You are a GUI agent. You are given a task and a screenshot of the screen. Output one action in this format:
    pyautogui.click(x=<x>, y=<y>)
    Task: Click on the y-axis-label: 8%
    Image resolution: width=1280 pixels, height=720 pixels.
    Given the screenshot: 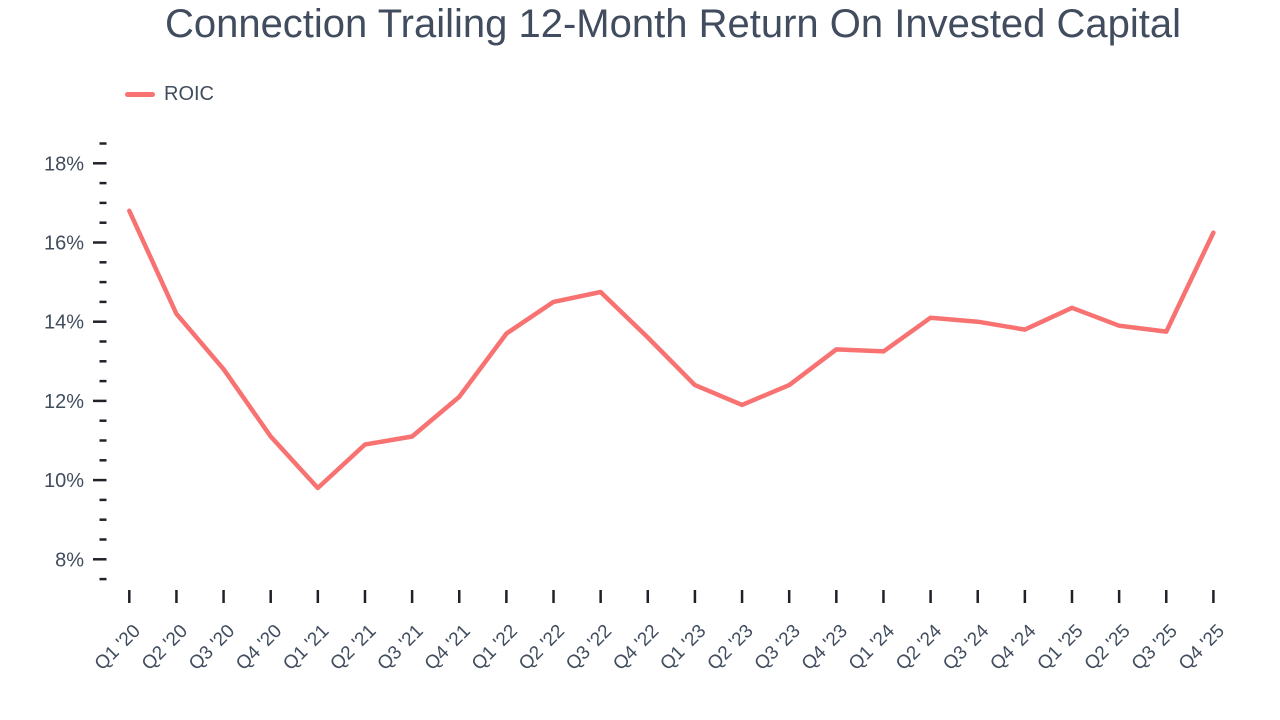 What is the action you would take?
    pyautogui.click(x=69, y=560)
    